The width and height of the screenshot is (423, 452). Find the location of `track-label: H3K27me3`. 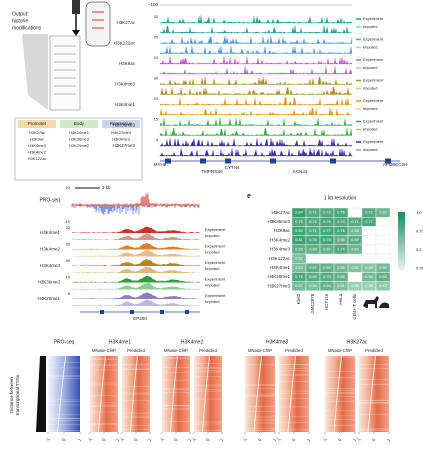

track-label: H3K27me3 is located at coordinates (123, 145).